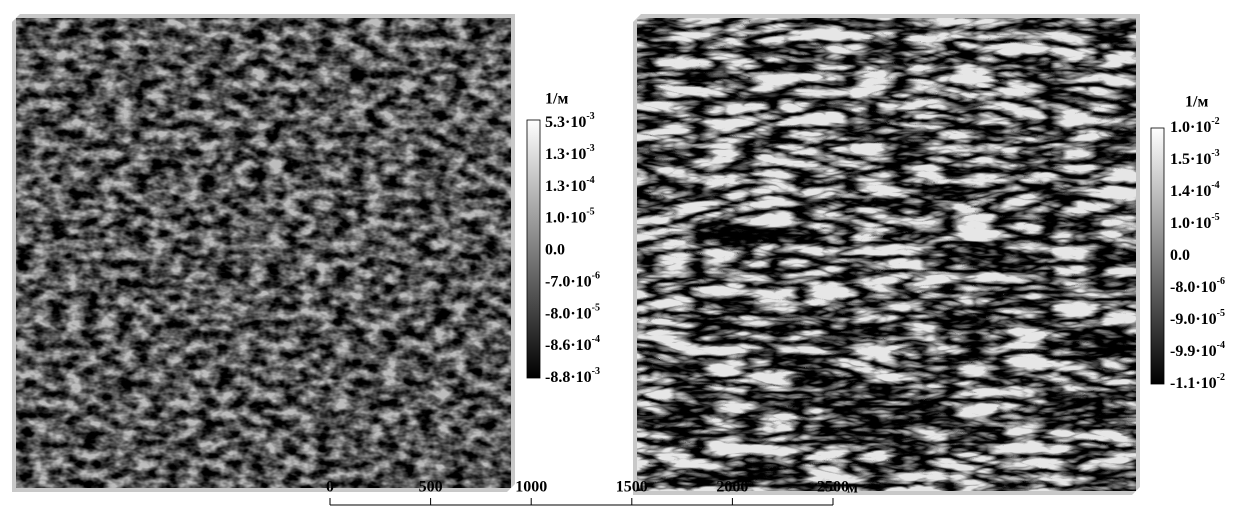 This screenshot has width=1249, height=531. I want to click on scale-label: 2000, so click(732, 487).